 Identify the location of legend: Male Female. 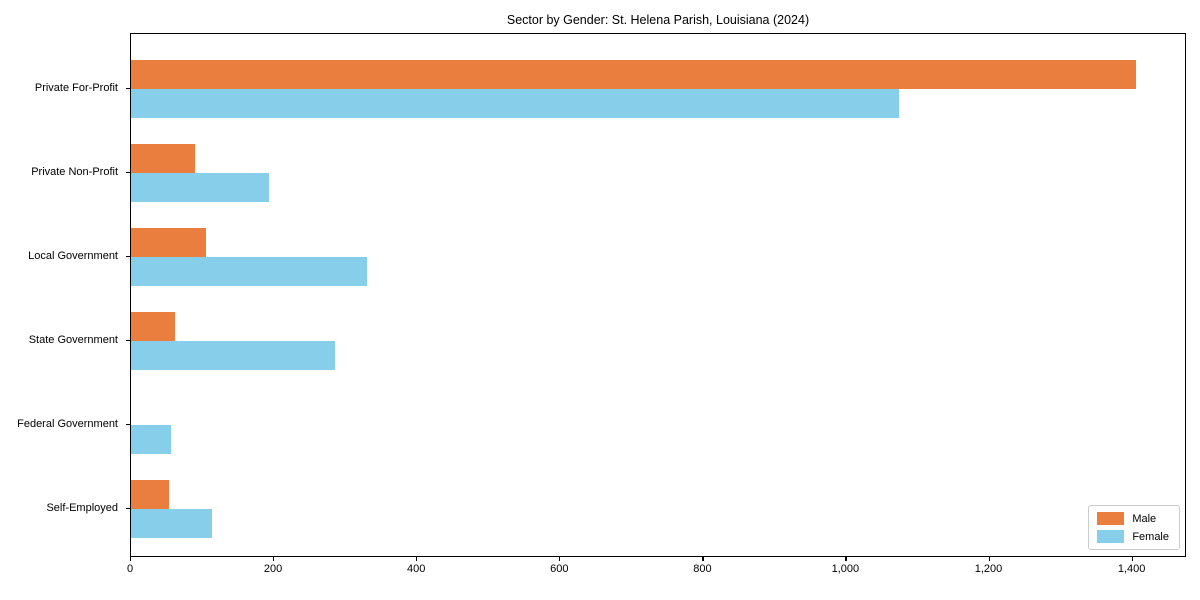
(1134, 527).